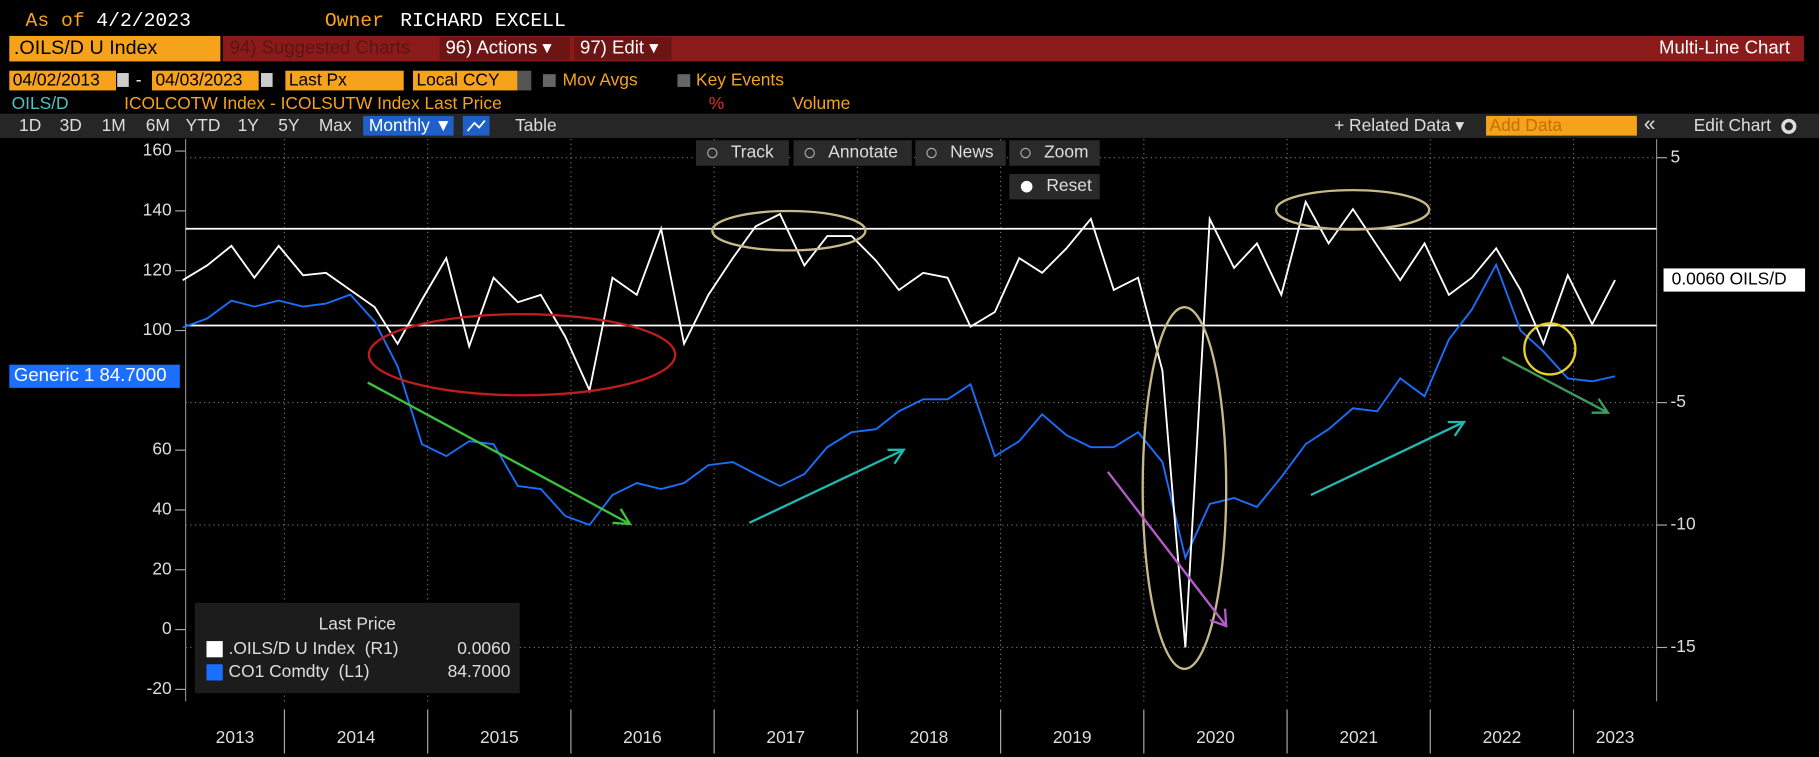 This screenshot has height=757, width=1819. I want to click on x-tick-label: 2013, so click(235, 737).